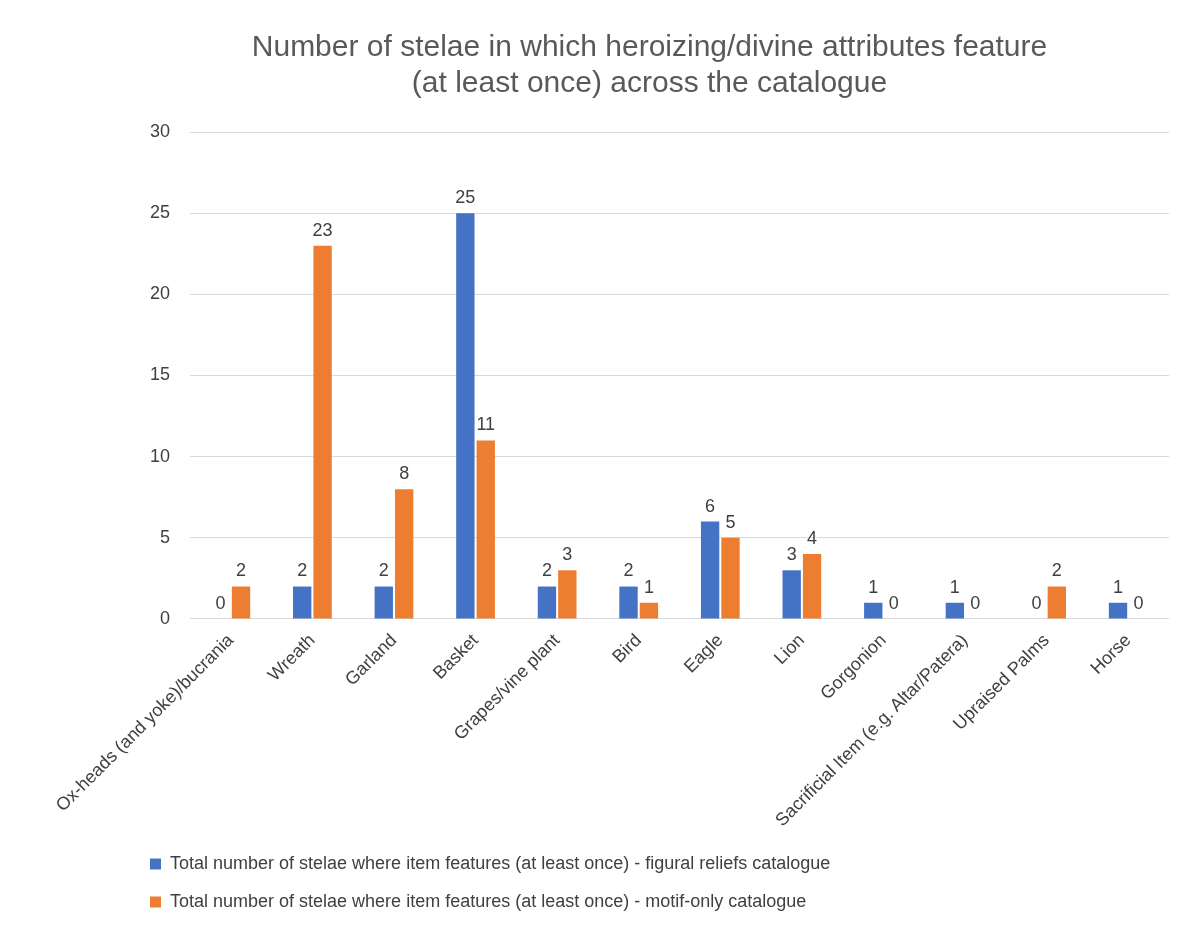 This screenshot has height=931, width=1194. Describe the element at coordinates (160, 130) in the screenshot. I see `y-tick-label: 30` at that location.